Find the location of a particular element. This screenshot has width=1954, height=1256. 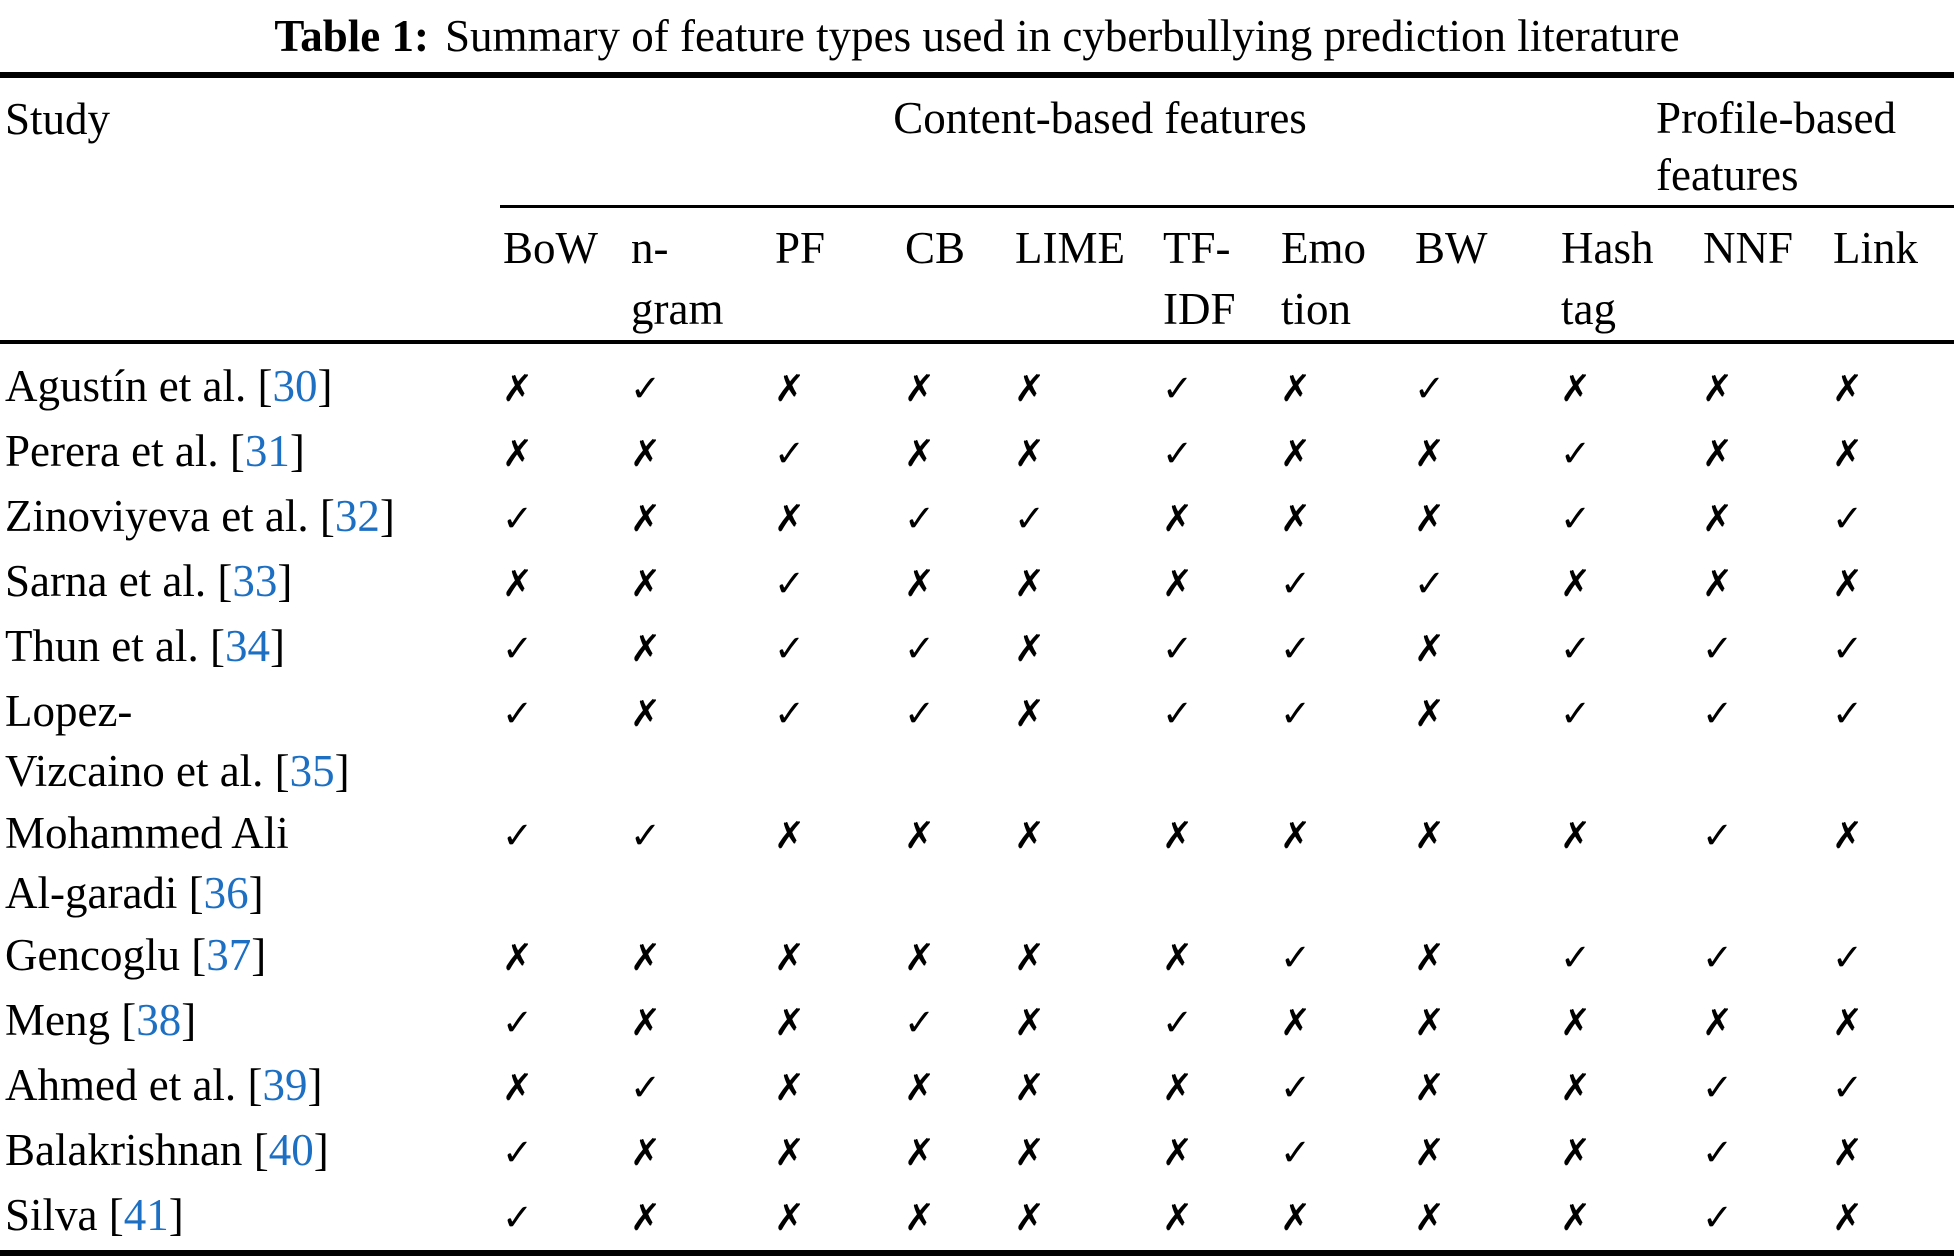

table-row: Thun et al. [34] ✓ ✗ ✓ ✓ ✗ ✓ ✓ ✗ ✓ ✓ ✓ is located at coordinates (977, 647).